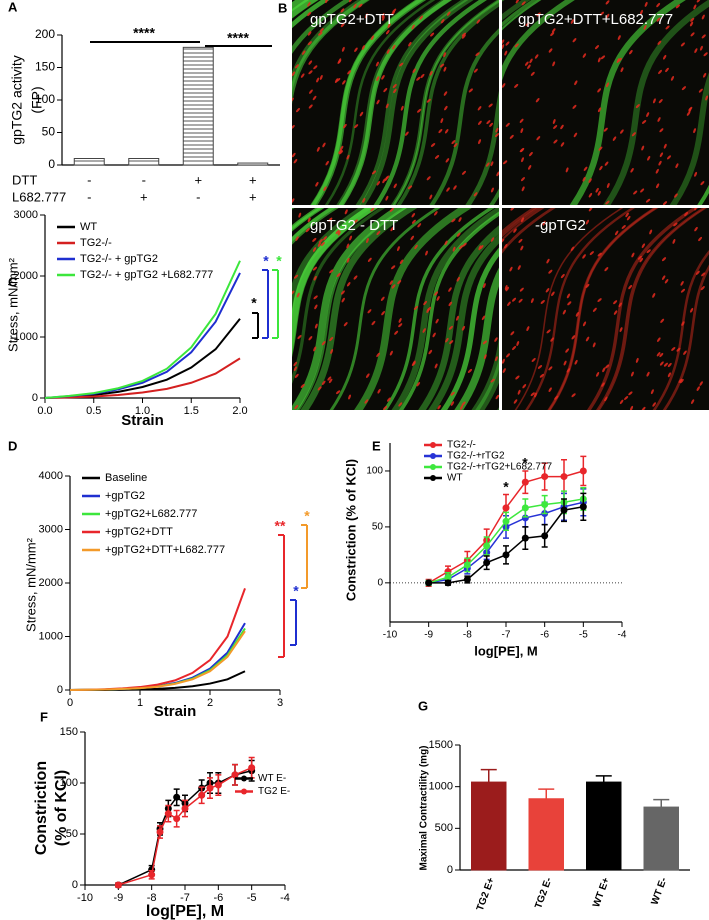  What do you see at coordinates (450, 870) in the screenshot?
I see `y-tick-label: 0` at bounding box center [450, 870].